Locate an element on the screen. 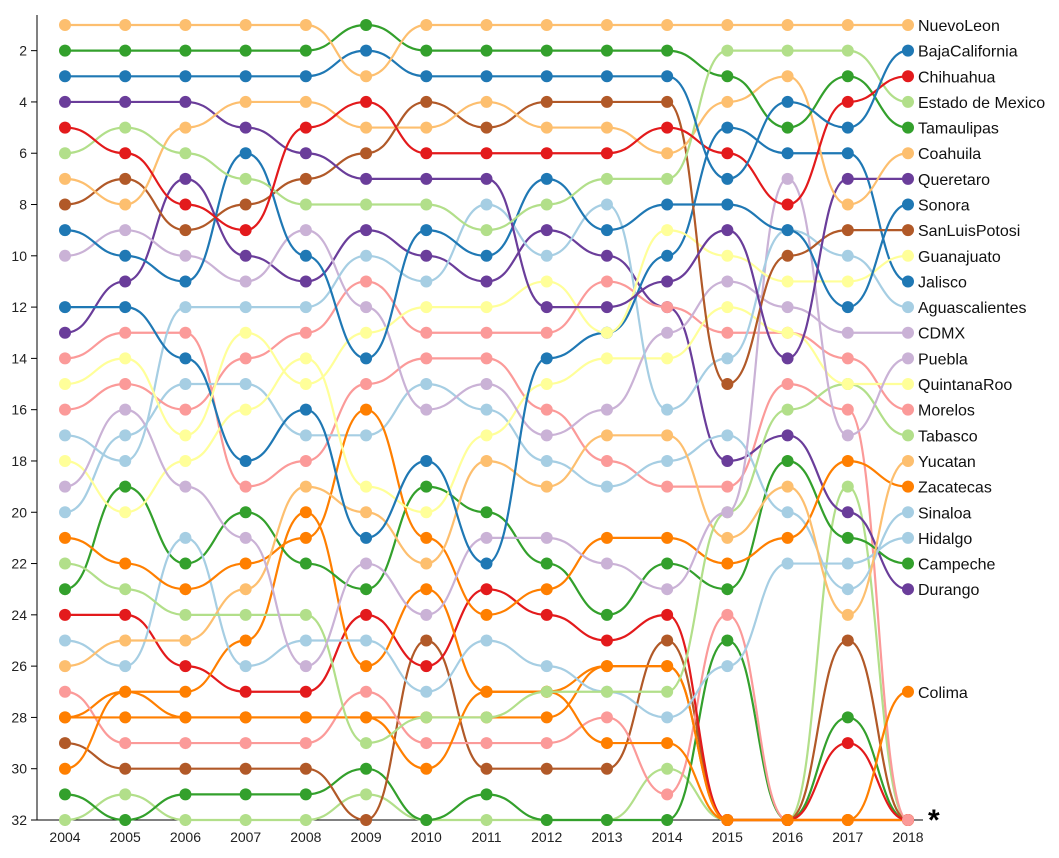  y-tick-label: 14 is located at coordinates (19, 358).